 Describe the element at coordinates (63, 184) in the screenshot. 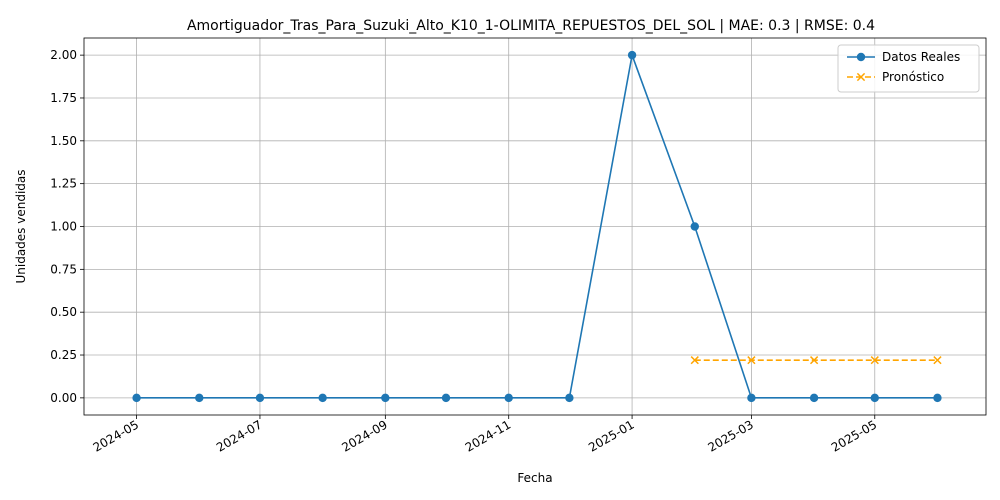

I see `y-tick-label: 1.25` at that location.